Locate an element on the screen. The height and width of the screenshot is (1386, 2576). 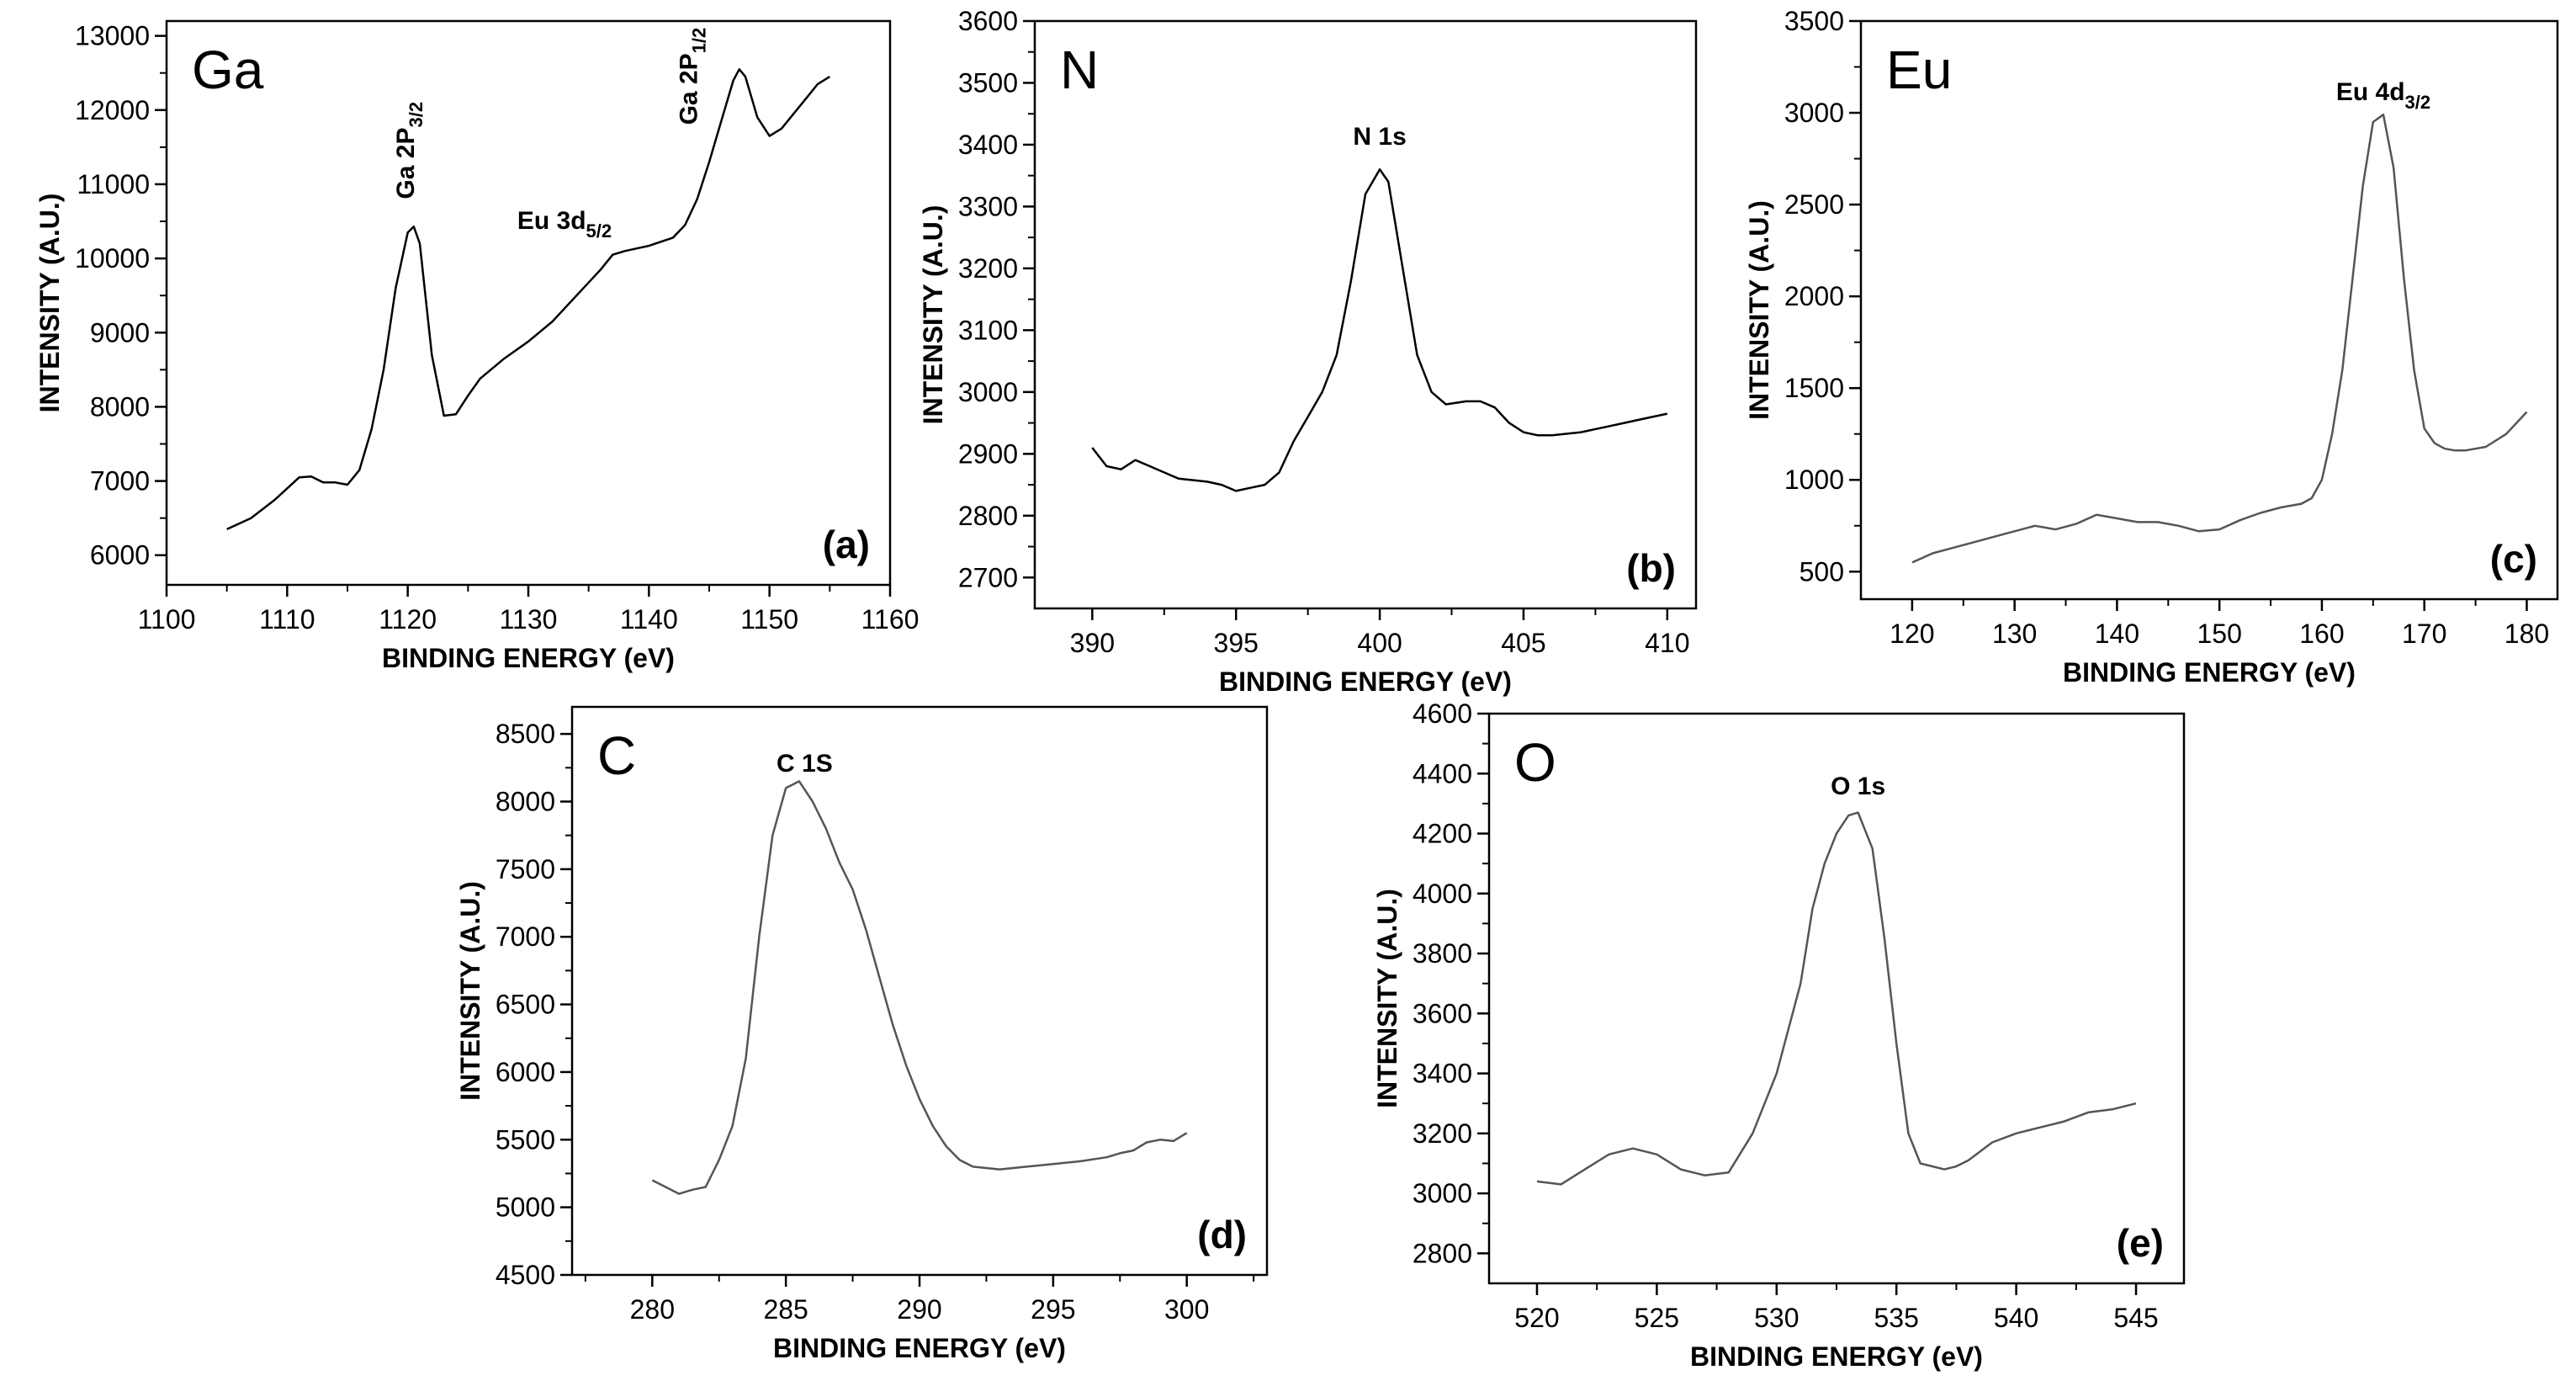
peak-annotation: Eu 4d3/2 is located at coordinates (2383, 95).